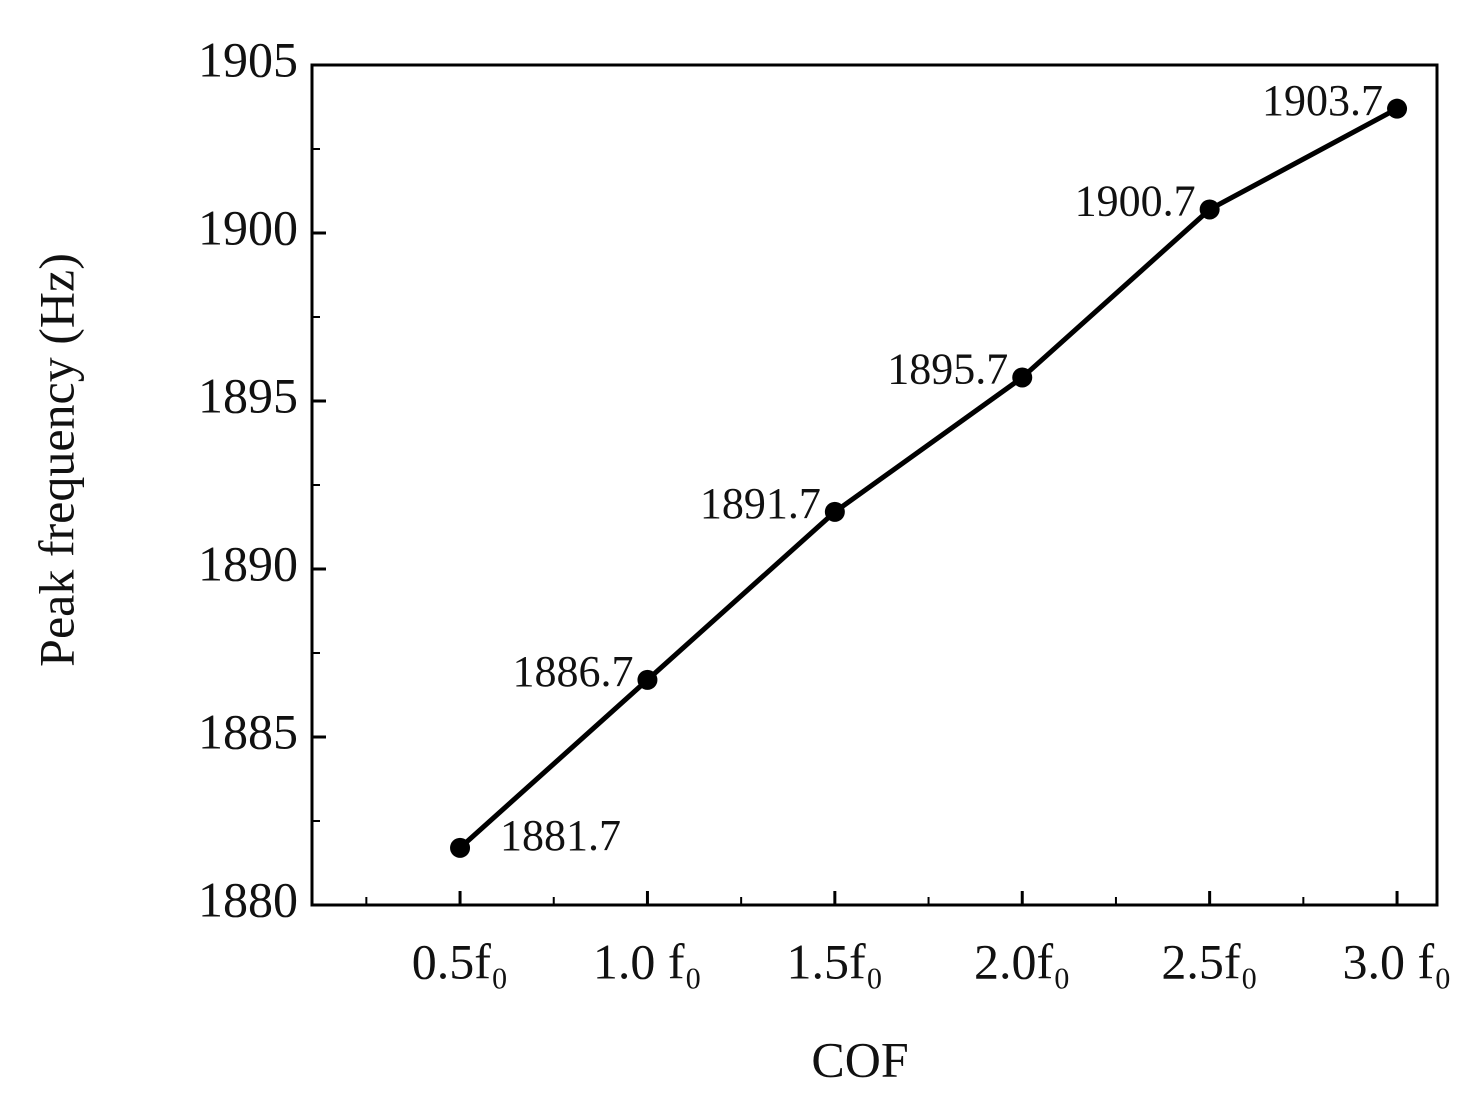 This screenshot has width=1479, height=1111. What do you see at coordinates (248, 563) in the screenshot?
I see `y-tick-label: 1890` at bounding box center [248, 563].